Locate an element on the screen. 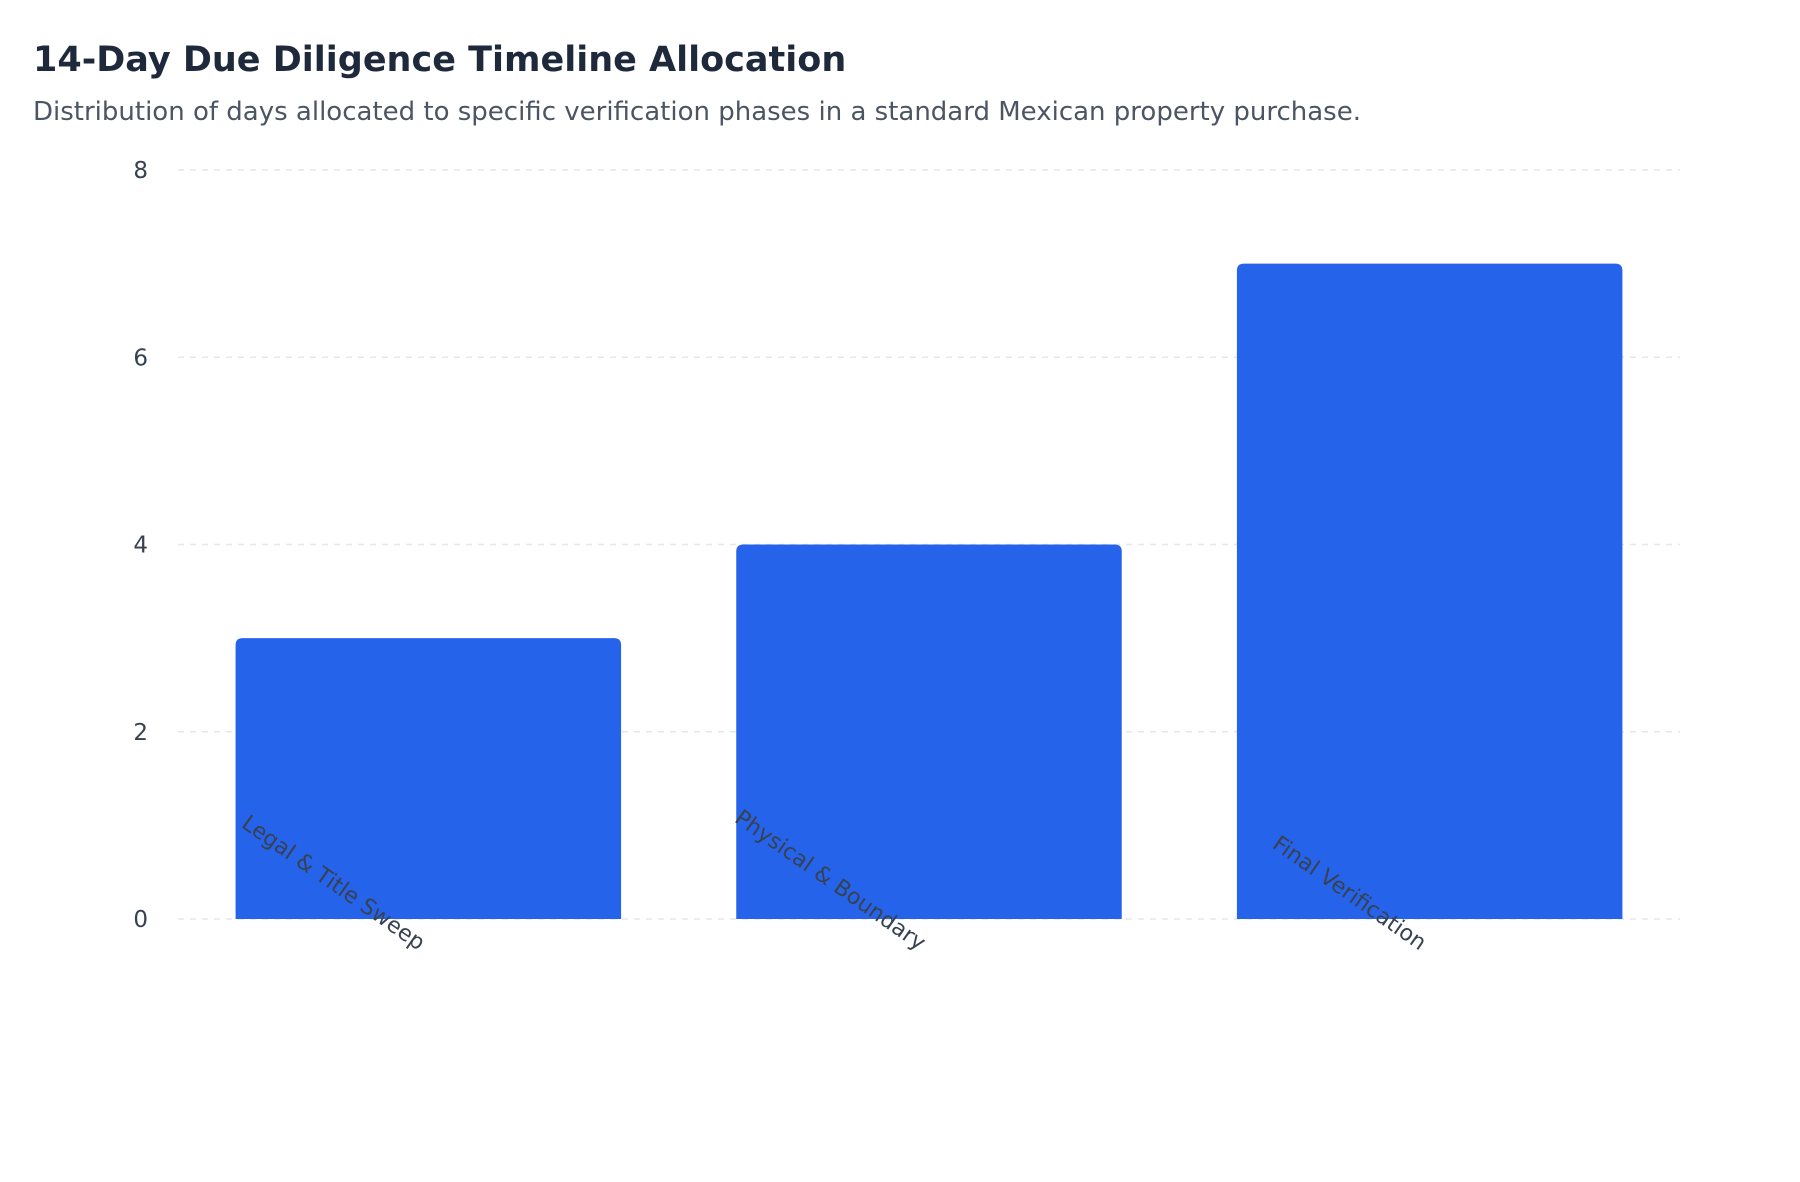 The image size is (1800, 1182). y-tick-label: 6 is located at coordinates (140, 358).